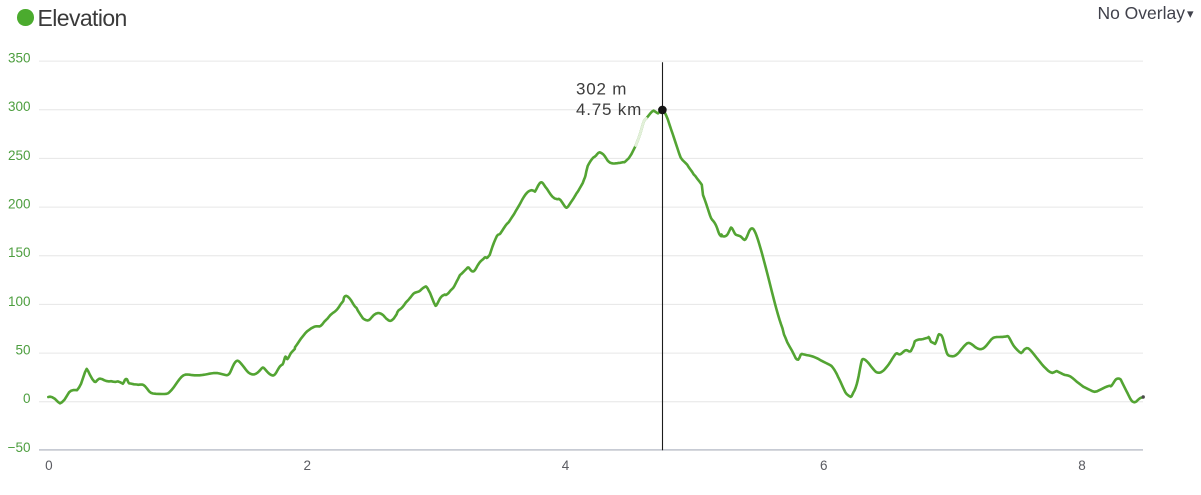  I want to click on svg-text: 300, so click(19, 106).